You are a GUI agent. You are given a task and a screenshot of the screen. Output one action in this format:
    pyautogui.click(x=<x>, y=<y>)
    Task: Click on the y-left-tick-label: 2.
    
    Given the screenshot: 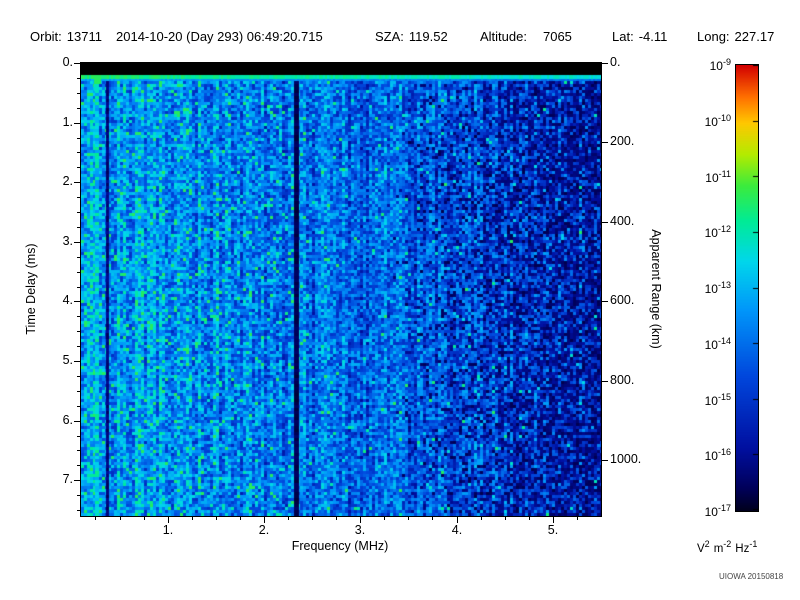 What is the action you would take?
    pyautogui.click(x=67, y=181)
    